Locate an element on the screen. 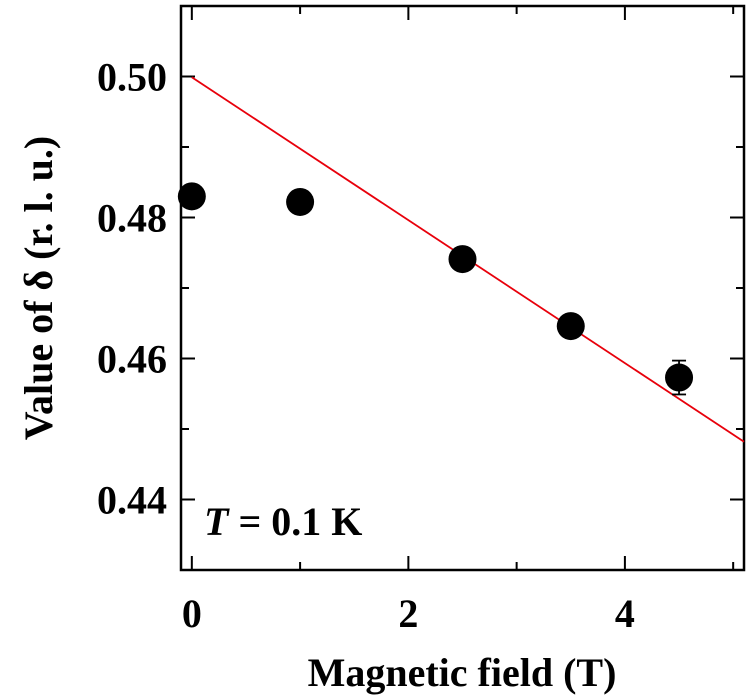  y-tick-label: 0.50 is located at coordinates (132, 77).